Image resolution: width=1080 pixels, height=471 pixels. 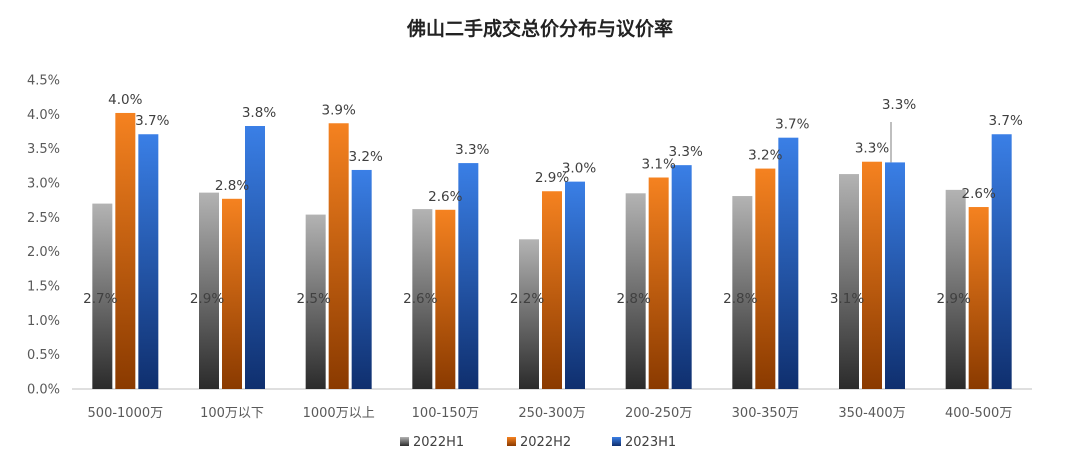 I want to click on y-tick-label: 4.0%, so click(x=43, y=115).